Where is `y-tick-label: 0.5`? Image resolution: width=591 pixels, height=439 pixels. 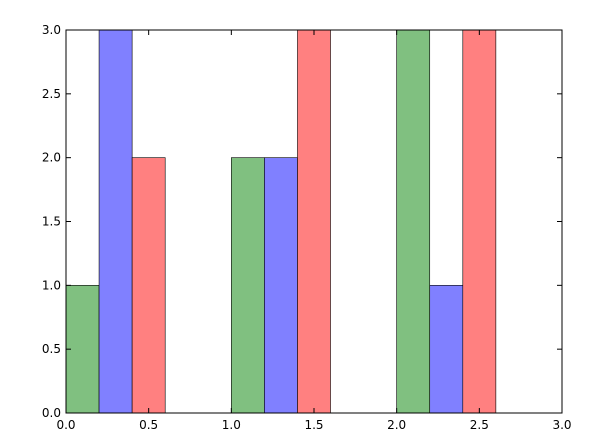 y-tick-label: 0.5 is located at coordinates (51, 349).